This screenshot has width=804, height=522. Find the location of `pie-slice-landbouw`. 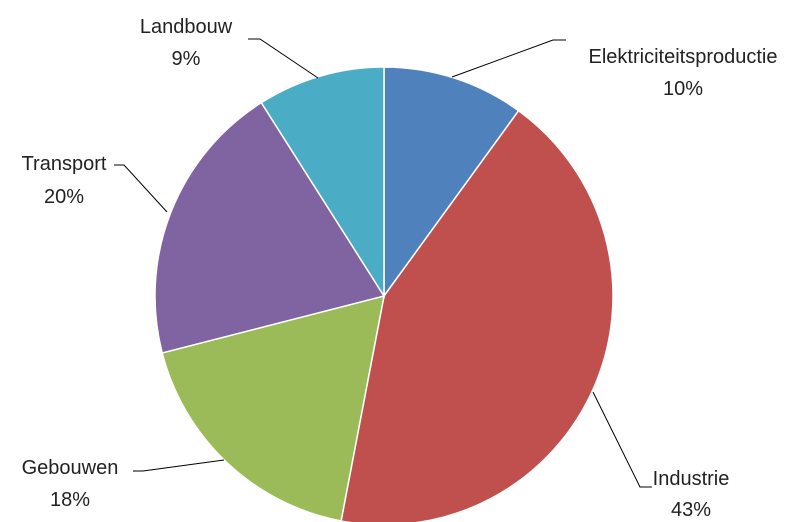

pie-slice-landbouw is located at coordinates (322, 182).